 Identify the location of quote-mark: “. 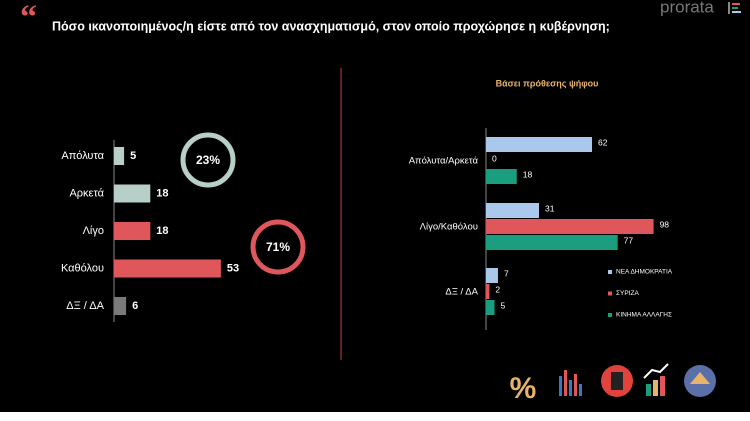
(28, 18).